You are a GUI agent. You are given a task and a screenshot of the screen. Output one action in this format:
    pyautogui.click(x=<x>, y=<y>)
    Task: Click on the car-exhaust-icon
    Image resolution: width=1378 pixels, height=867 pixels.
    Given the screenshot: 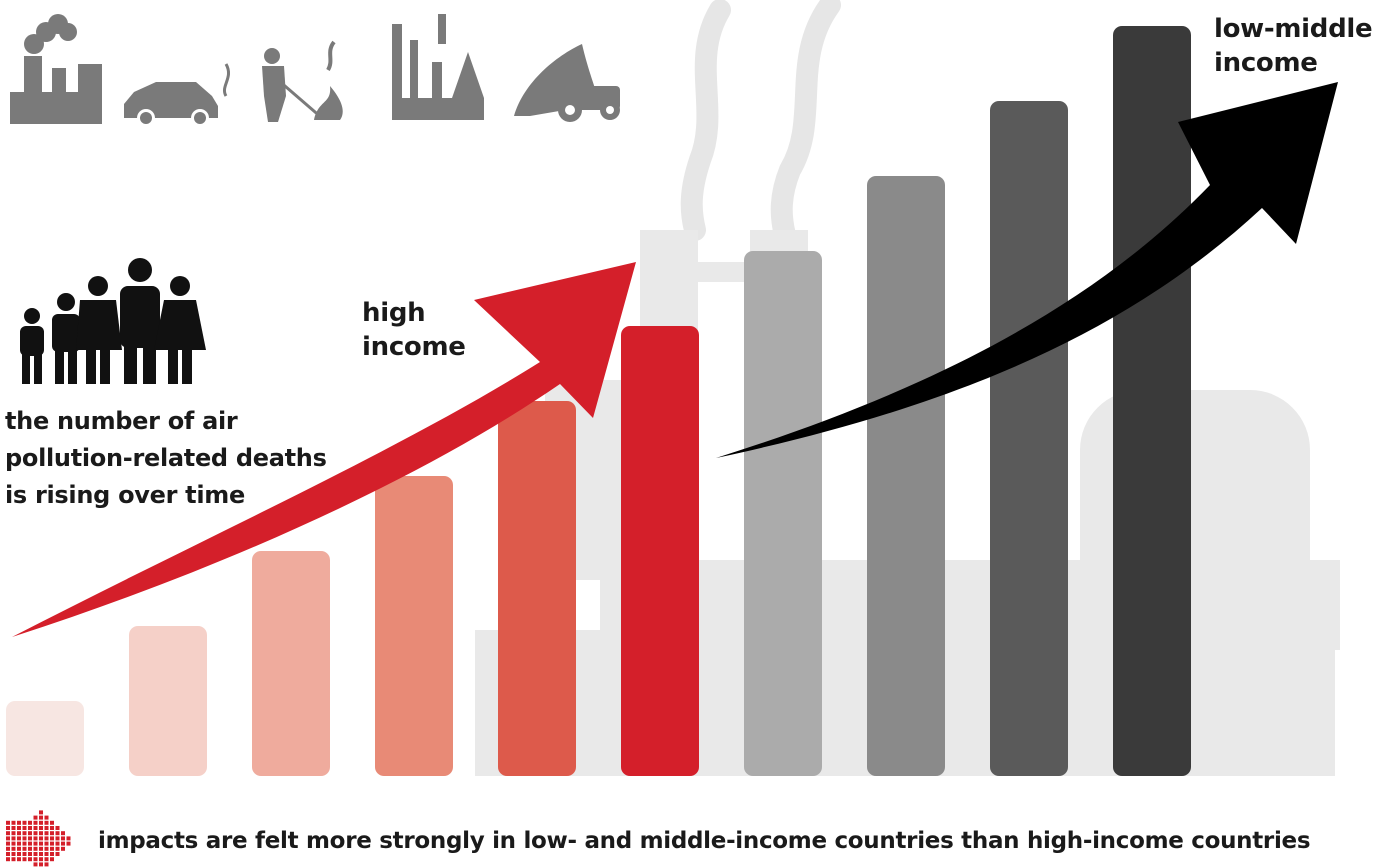 What is the action you would take?
    pyautogui.click(x=177, y=95)
    